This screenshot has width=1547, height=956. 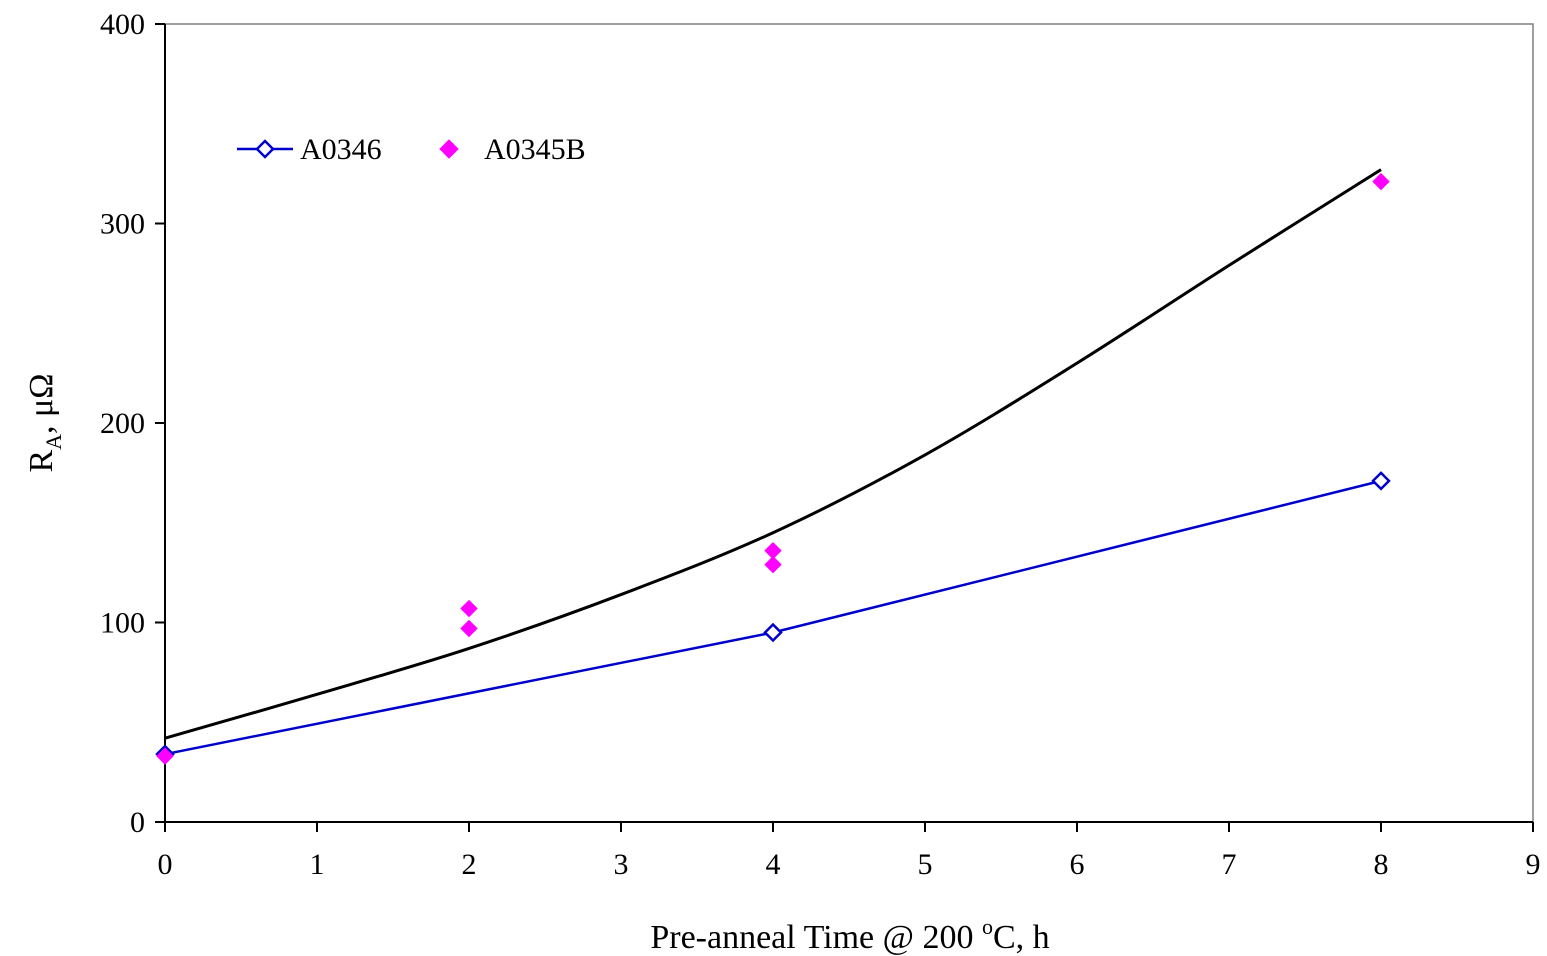 I want to click on y-tick-label: 0, so click(x=137, y=822).